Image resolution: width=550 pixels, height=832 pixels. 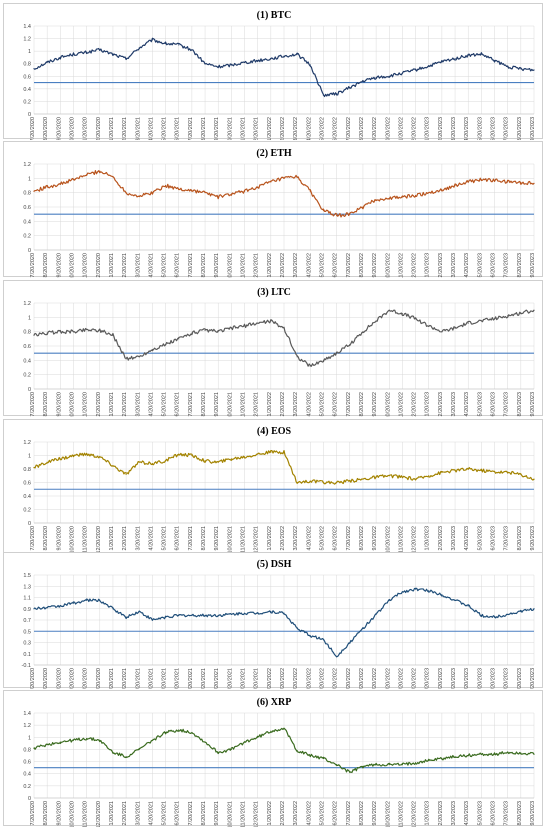 What do you see at coordinates (257, 265) in the screenshot?
I see `x-tick-label: 12/20/2021` at bounding box center [257, 265].